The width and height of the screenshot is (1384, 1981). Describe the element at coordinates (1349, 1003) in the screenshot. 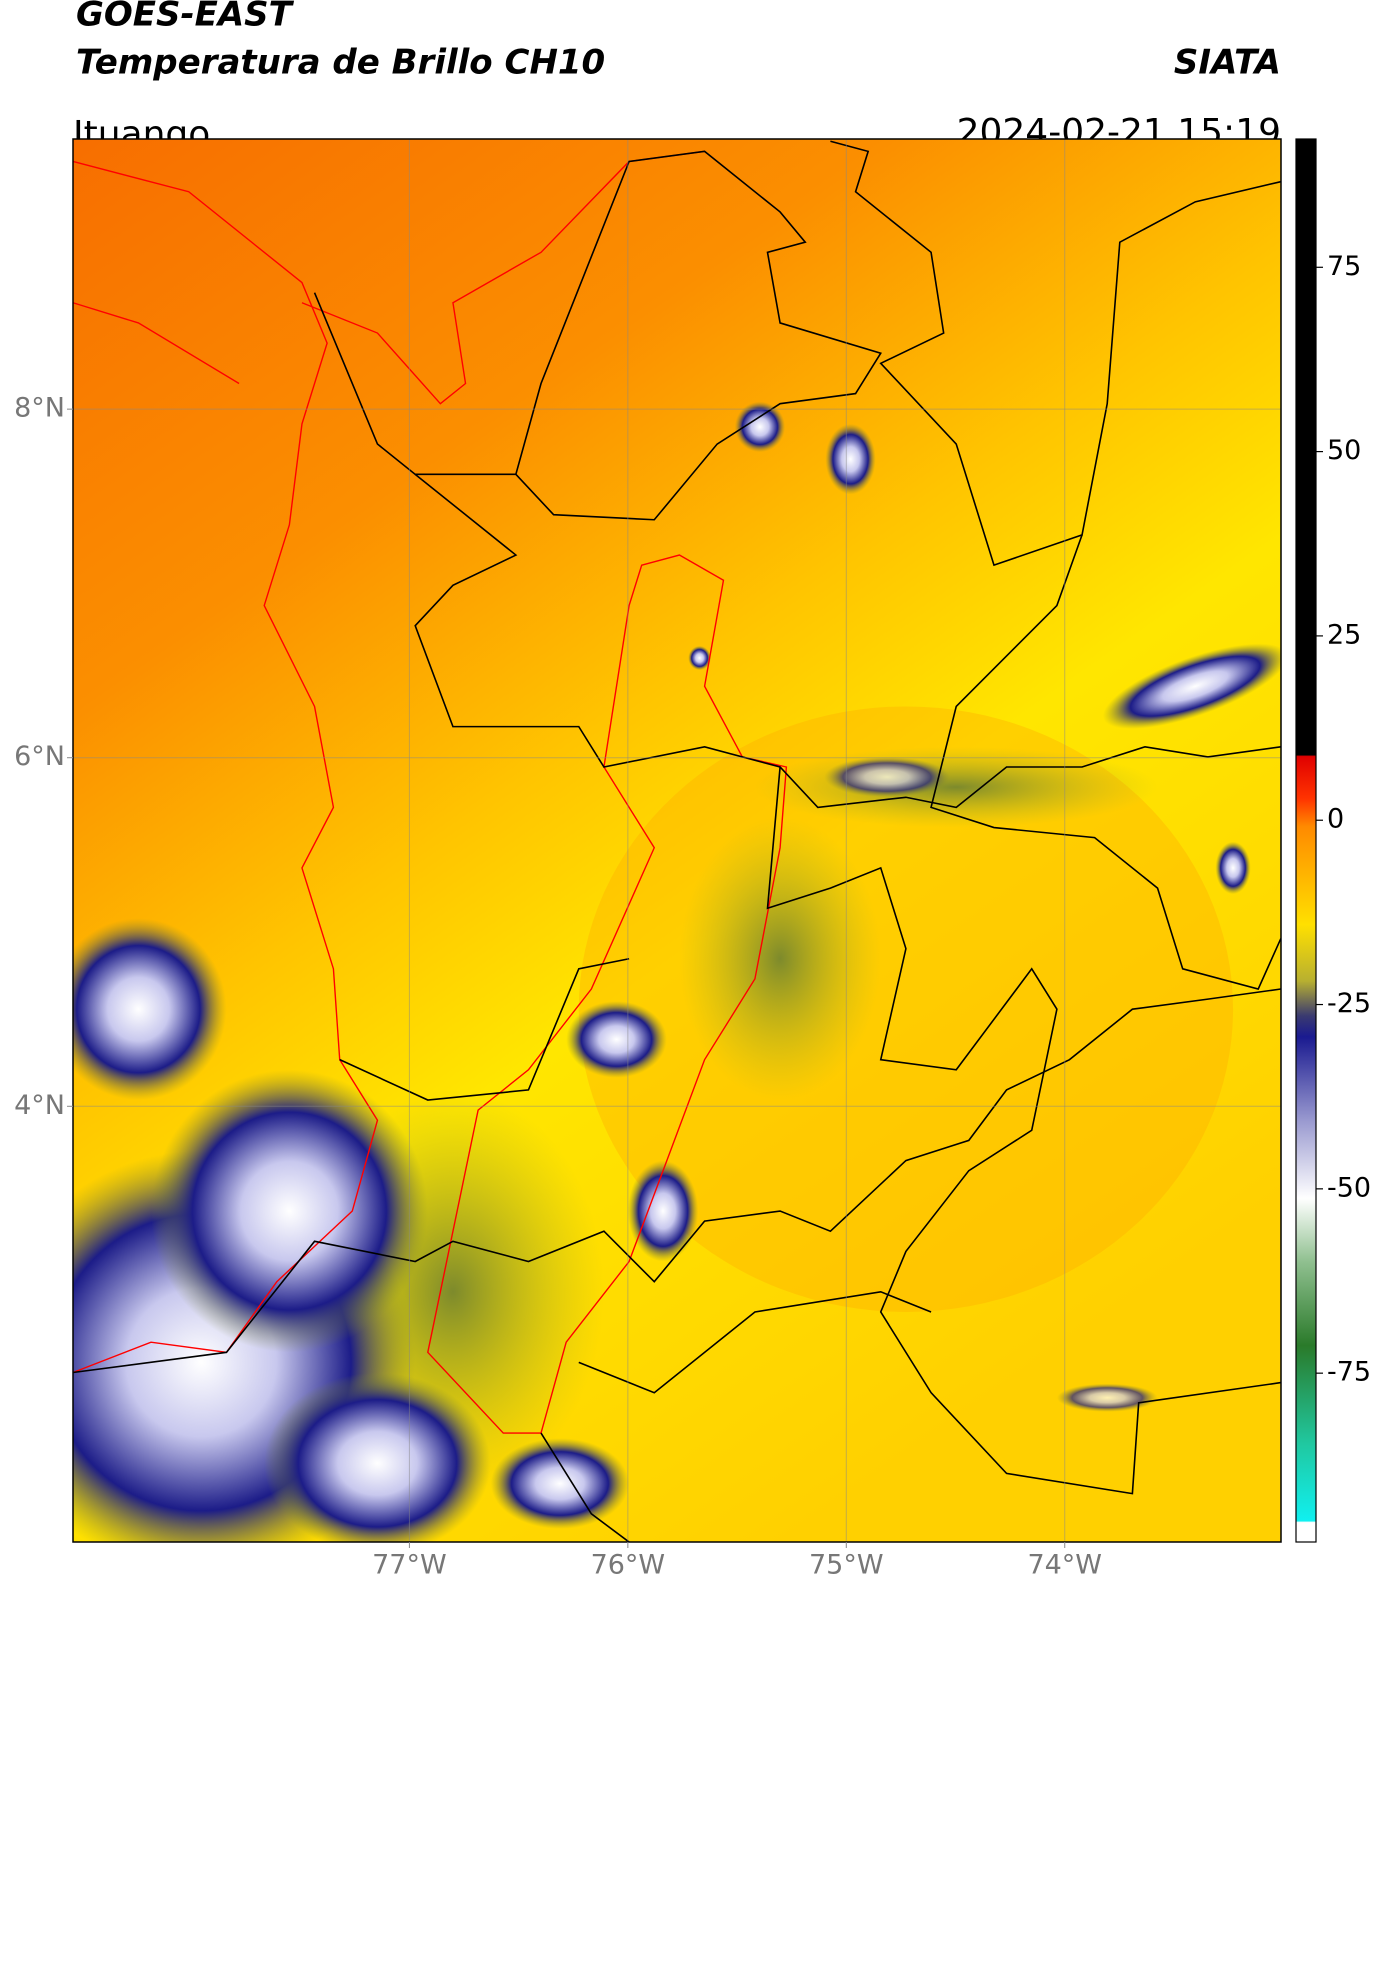

I see `colorbar-tick-label: -25` at that location.